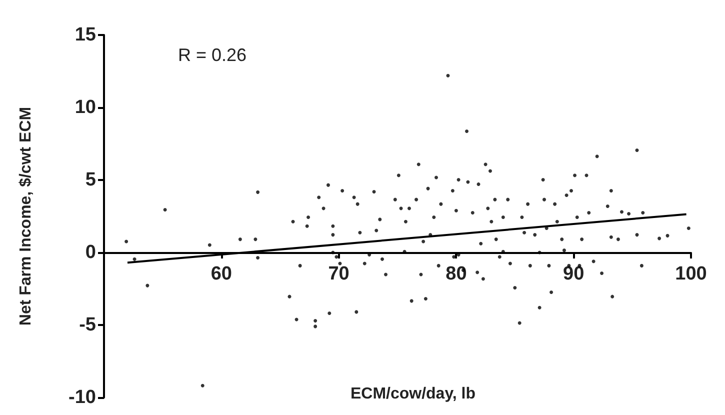  What do you see at coordinates (90, 252) in the screenshot?
I see `y-tick-label: 0` at bounding box center [90, 252].